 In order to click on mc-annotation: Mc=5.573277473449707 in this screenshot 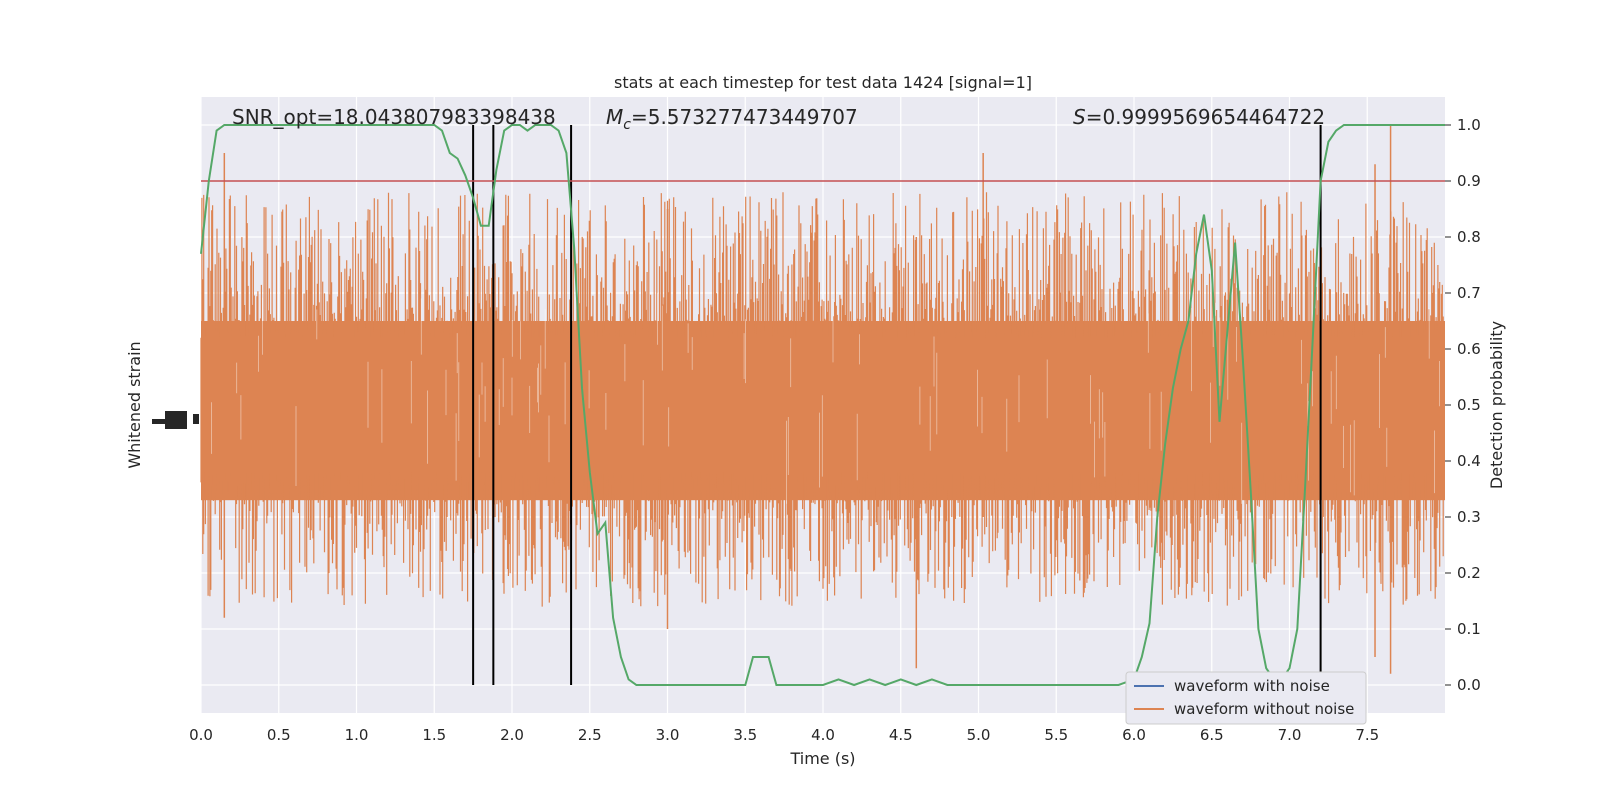, I will do `click(732, 119)`.